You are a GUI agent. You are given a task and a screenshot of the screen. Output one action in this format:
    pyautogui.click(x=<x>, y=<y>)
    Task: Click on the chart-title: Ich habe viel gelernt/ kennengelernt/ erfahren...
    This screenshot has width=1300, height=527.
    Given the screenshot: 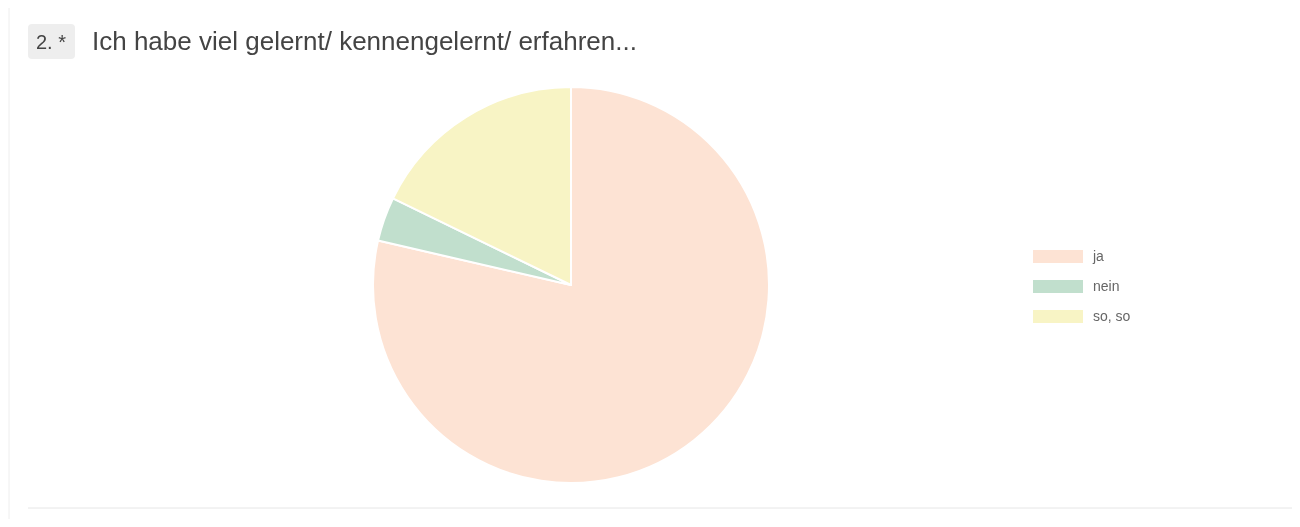 What is the action you would take?
    pyautogui.click(x=364, y=41)
    